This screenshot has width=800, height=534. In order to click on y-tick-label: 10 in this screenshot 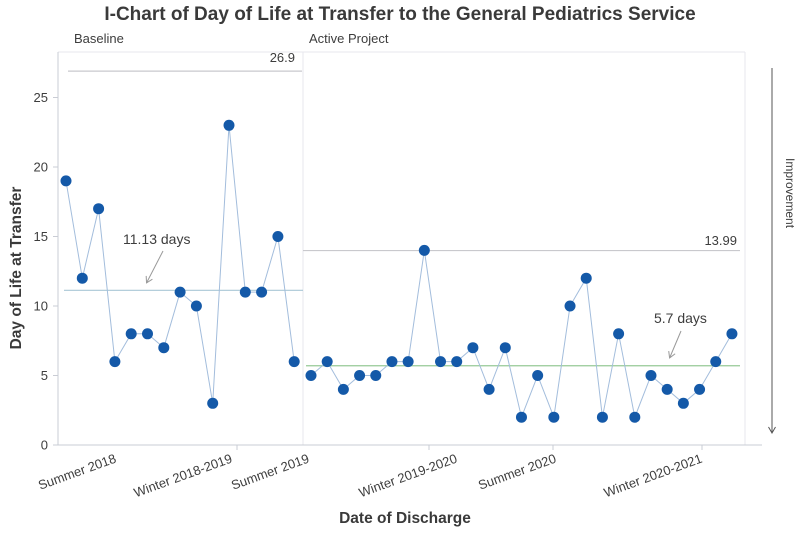, I will do `click(41, 306)`.